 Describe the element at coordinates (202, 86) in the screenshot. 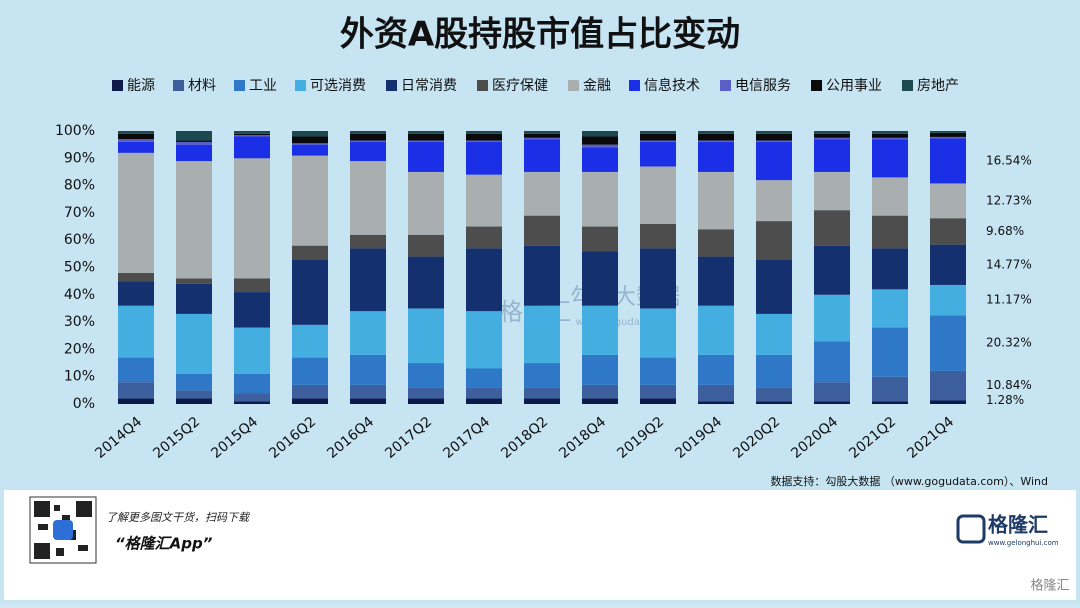

I see `legend-label: 材料` at that location.